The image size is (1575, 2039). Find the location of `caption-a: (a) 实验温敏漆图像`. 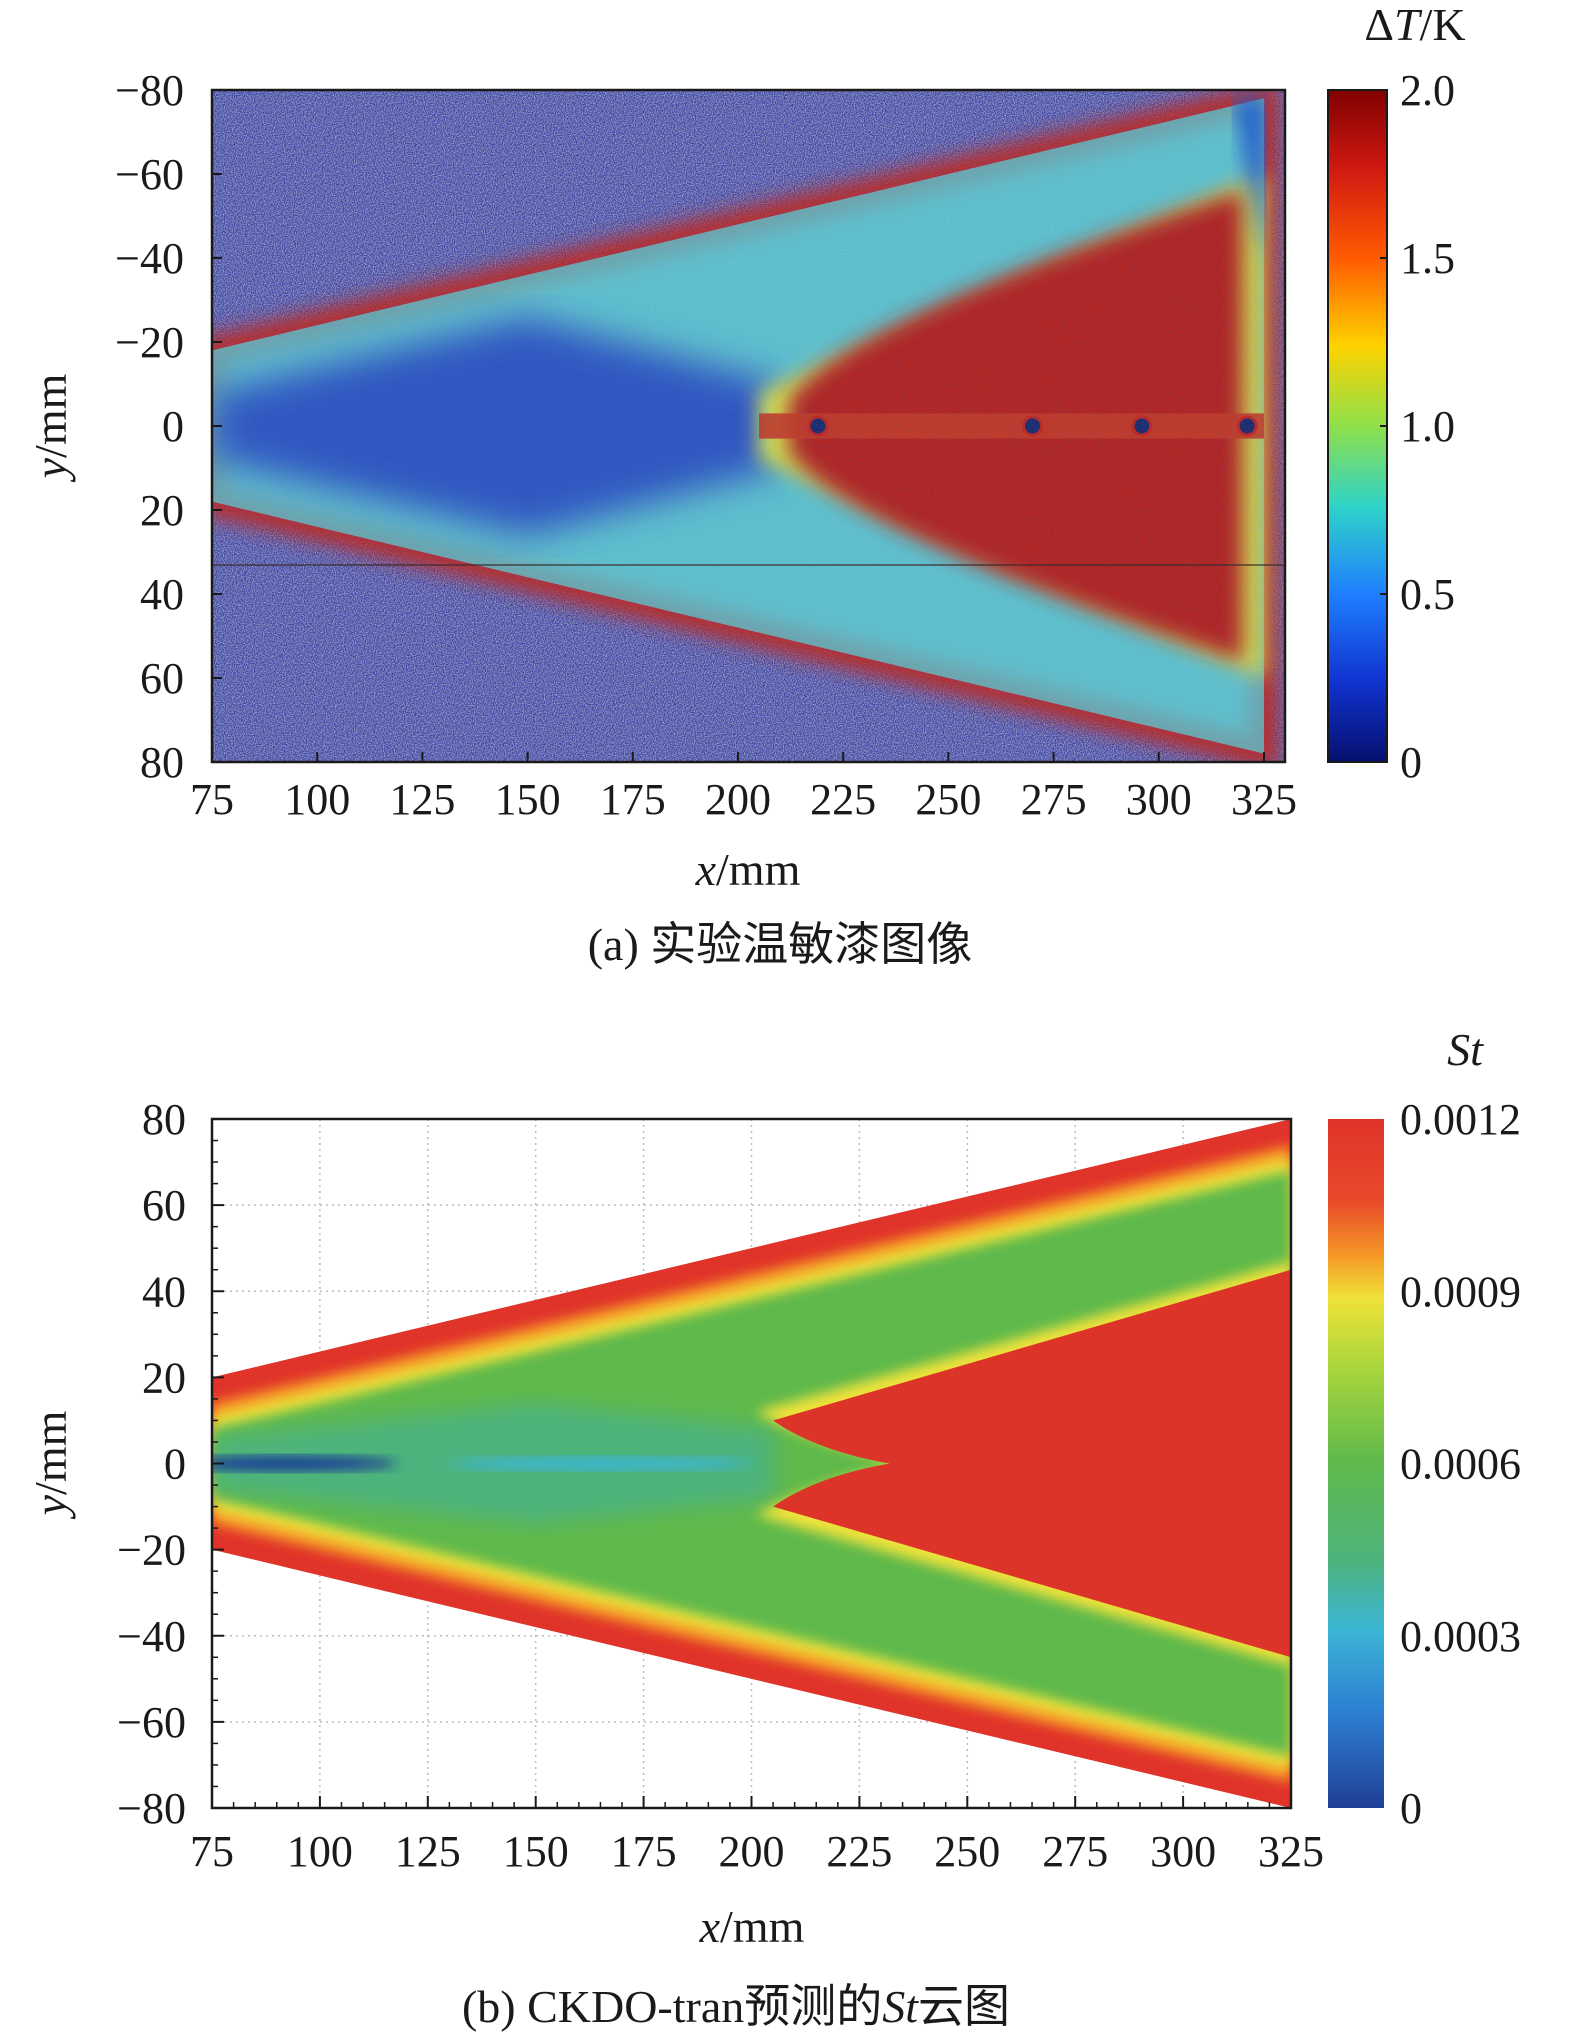

caption-a: (a) 实验温敏漆图像 is located at coordinates (780, 944).